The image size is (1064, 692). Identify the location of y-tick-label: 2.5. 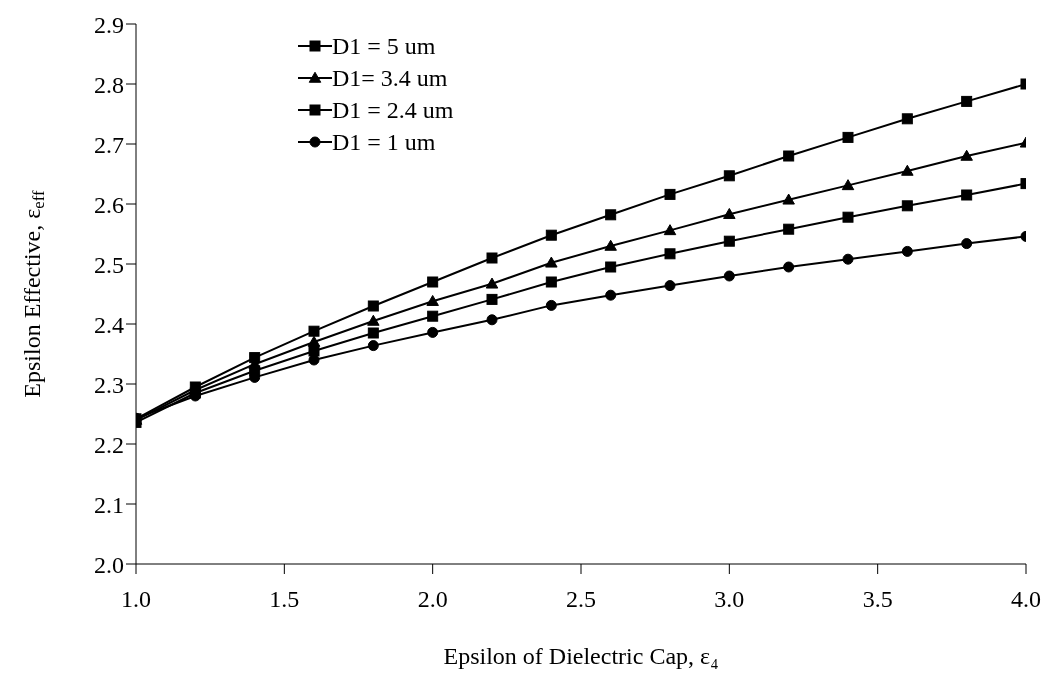
(109, 264).